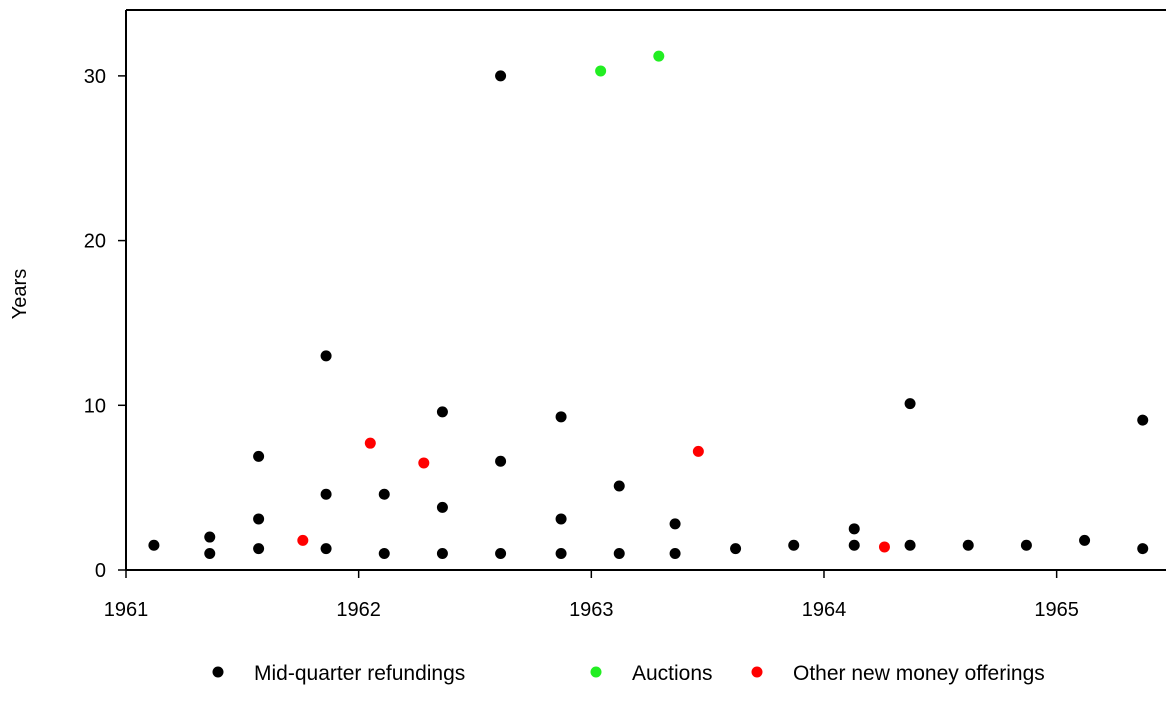  Describe the element at coordinates (919, 673) in the screenshot. I see `legend-label-other-new-money-offerings: Other new money offerings` at that location.